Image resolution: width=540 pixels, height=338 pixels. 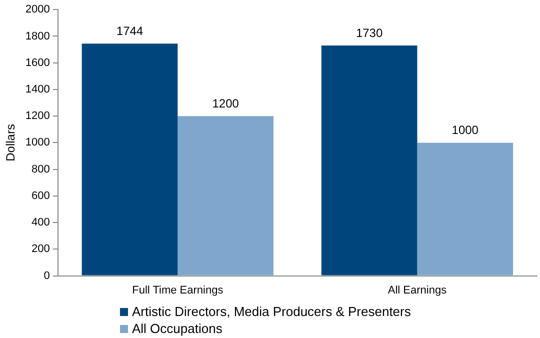 What do you see at coordinates (178, 290) in the screenshot?
I see `x-tick-label: Full Time Earnings` at bounding box center [178, 290].